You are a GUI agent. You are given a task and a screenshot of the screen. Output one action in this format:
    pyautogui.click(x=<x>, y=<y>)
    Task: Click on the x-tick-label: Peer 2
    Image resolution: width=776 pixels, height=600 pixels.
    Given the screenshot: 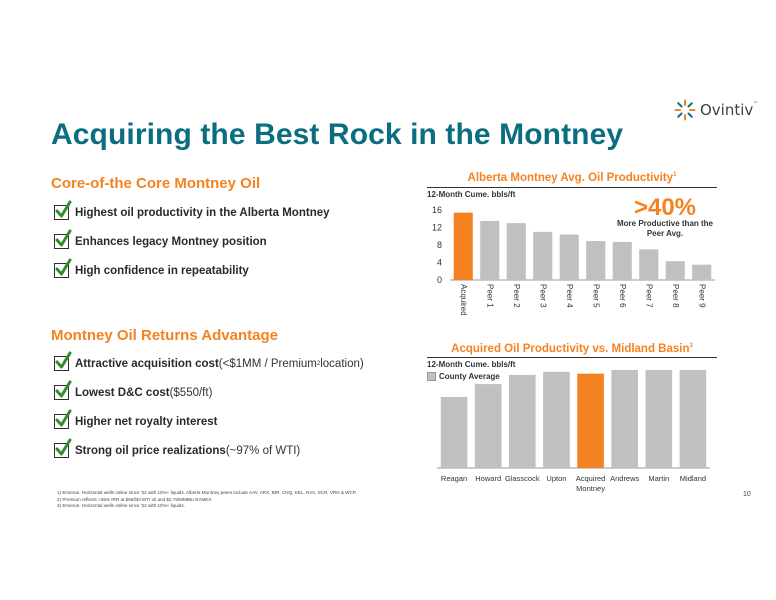 What is the action you would take?
    pyautogui.click(x=516, y=296)
    